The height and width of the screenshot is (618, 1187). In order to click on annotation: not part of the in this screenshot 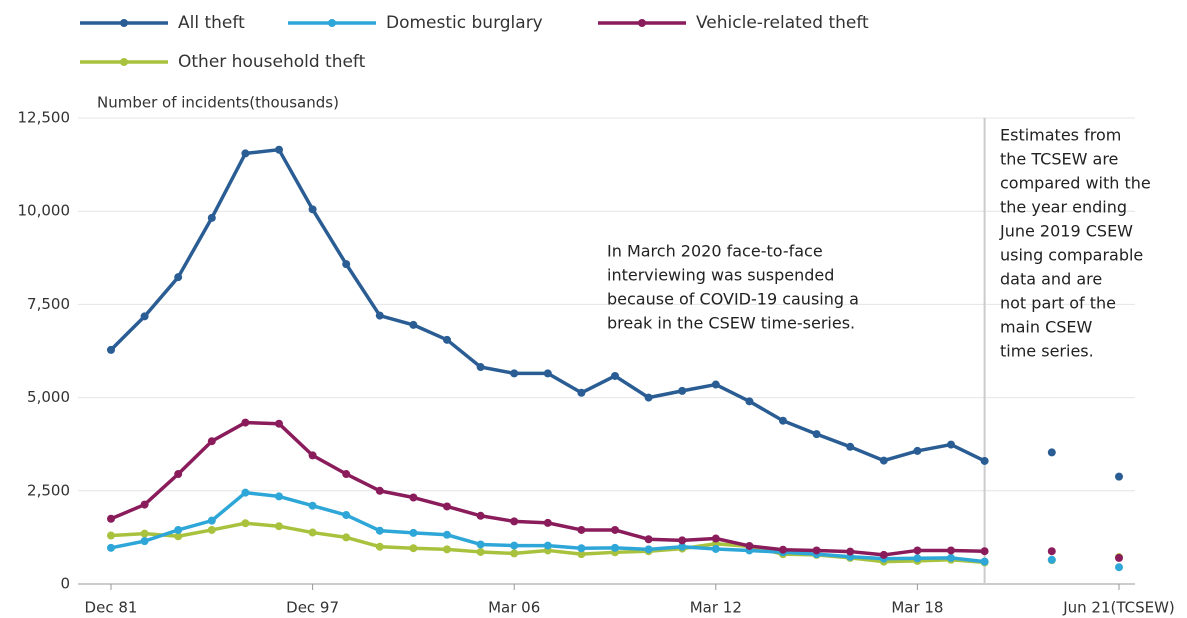, I will do `click(1058, 303)`.